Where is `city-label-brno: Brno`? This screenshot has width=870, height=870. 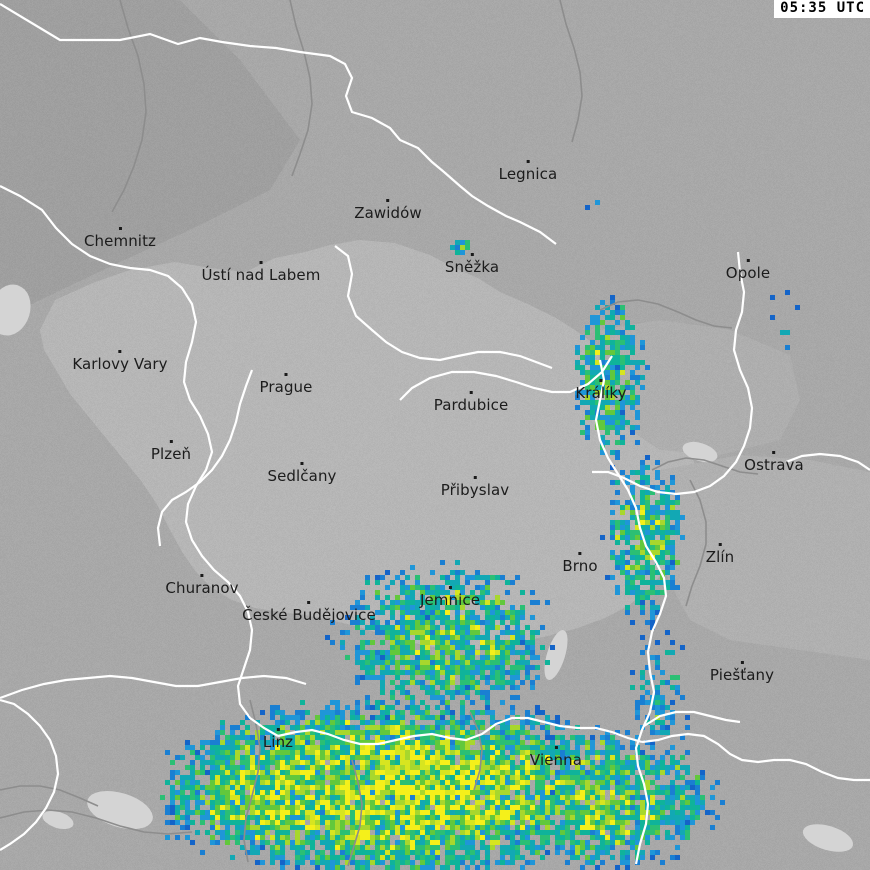 city-label-brno: Brno is located at coordinates (580, 566).